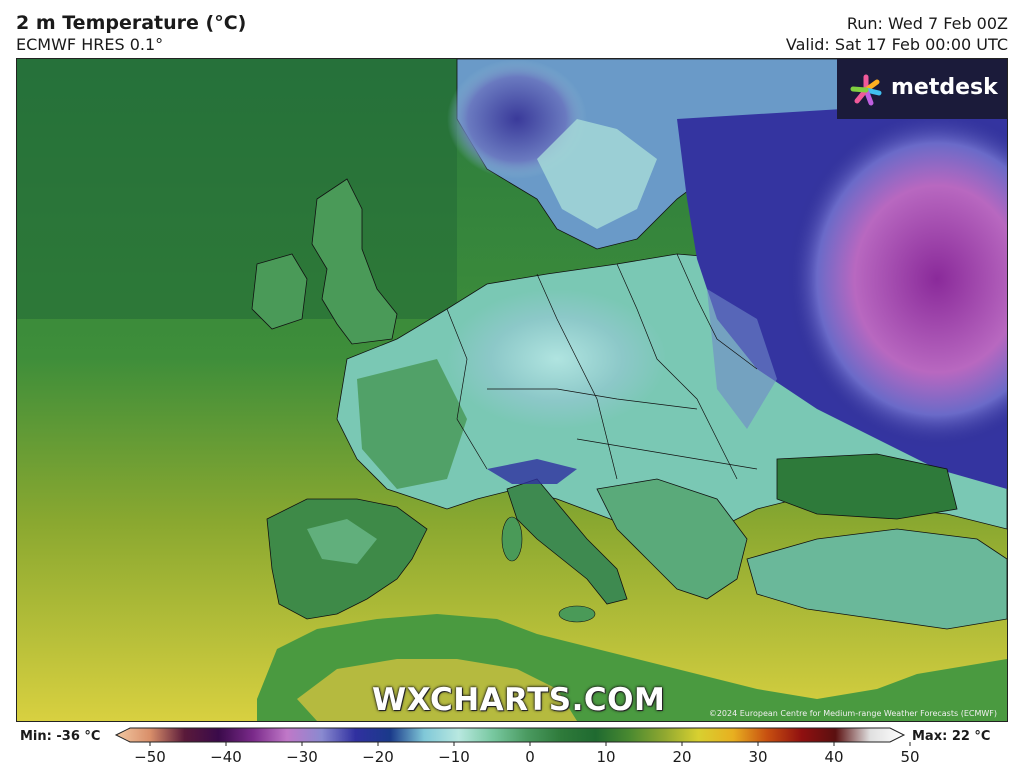  Describe the element at coordinates (927, 23) in the screenshot. I see `run-time: Run: Wed 7 Feb 00Z` at that location.